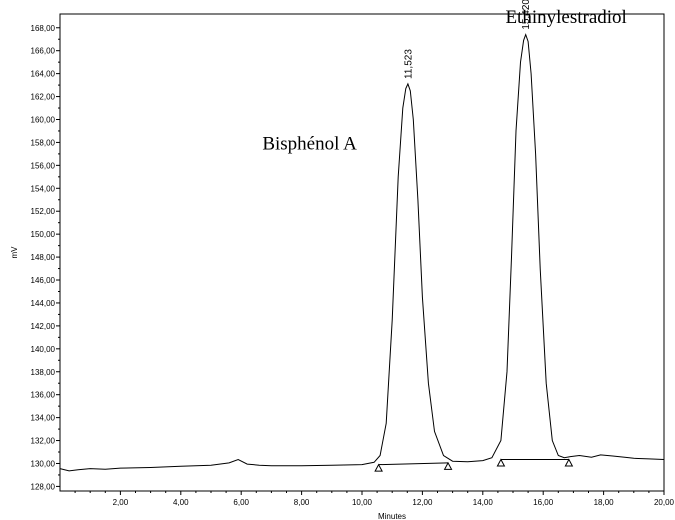 The width and height of the screenshot is (675, 520). What do you see at coordinates (392, 516) in the screenshot?
I see `x-axis-title: Minutes` at bounding box center [392, 516].